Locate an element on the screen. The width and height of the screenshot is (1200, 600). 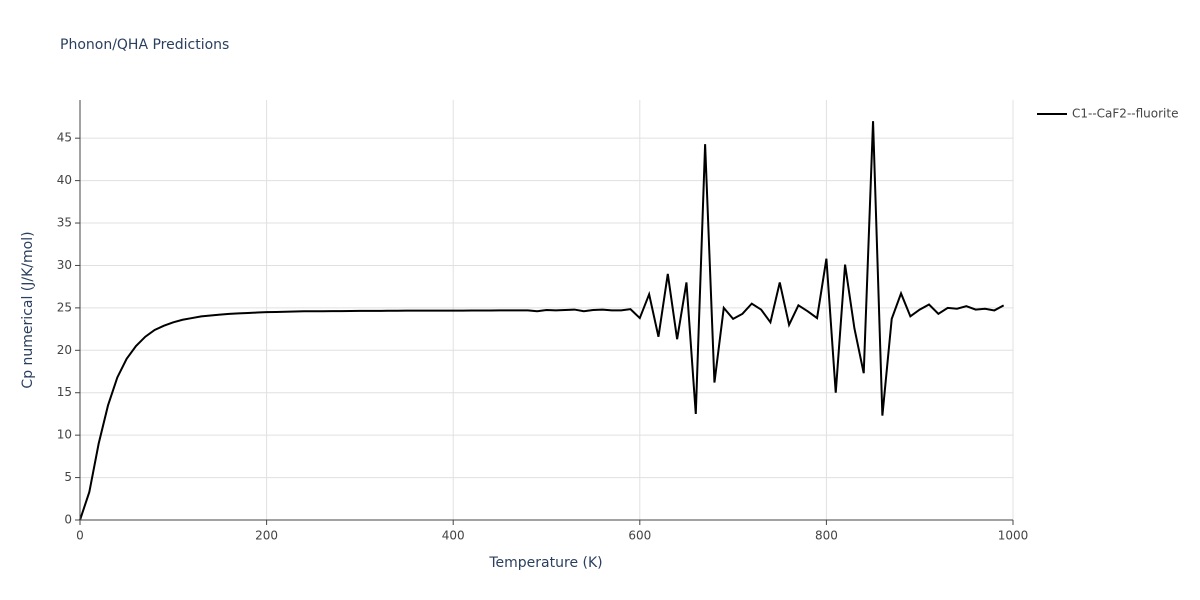
y-tick-label: 15 is located at coordinates (64, 392).